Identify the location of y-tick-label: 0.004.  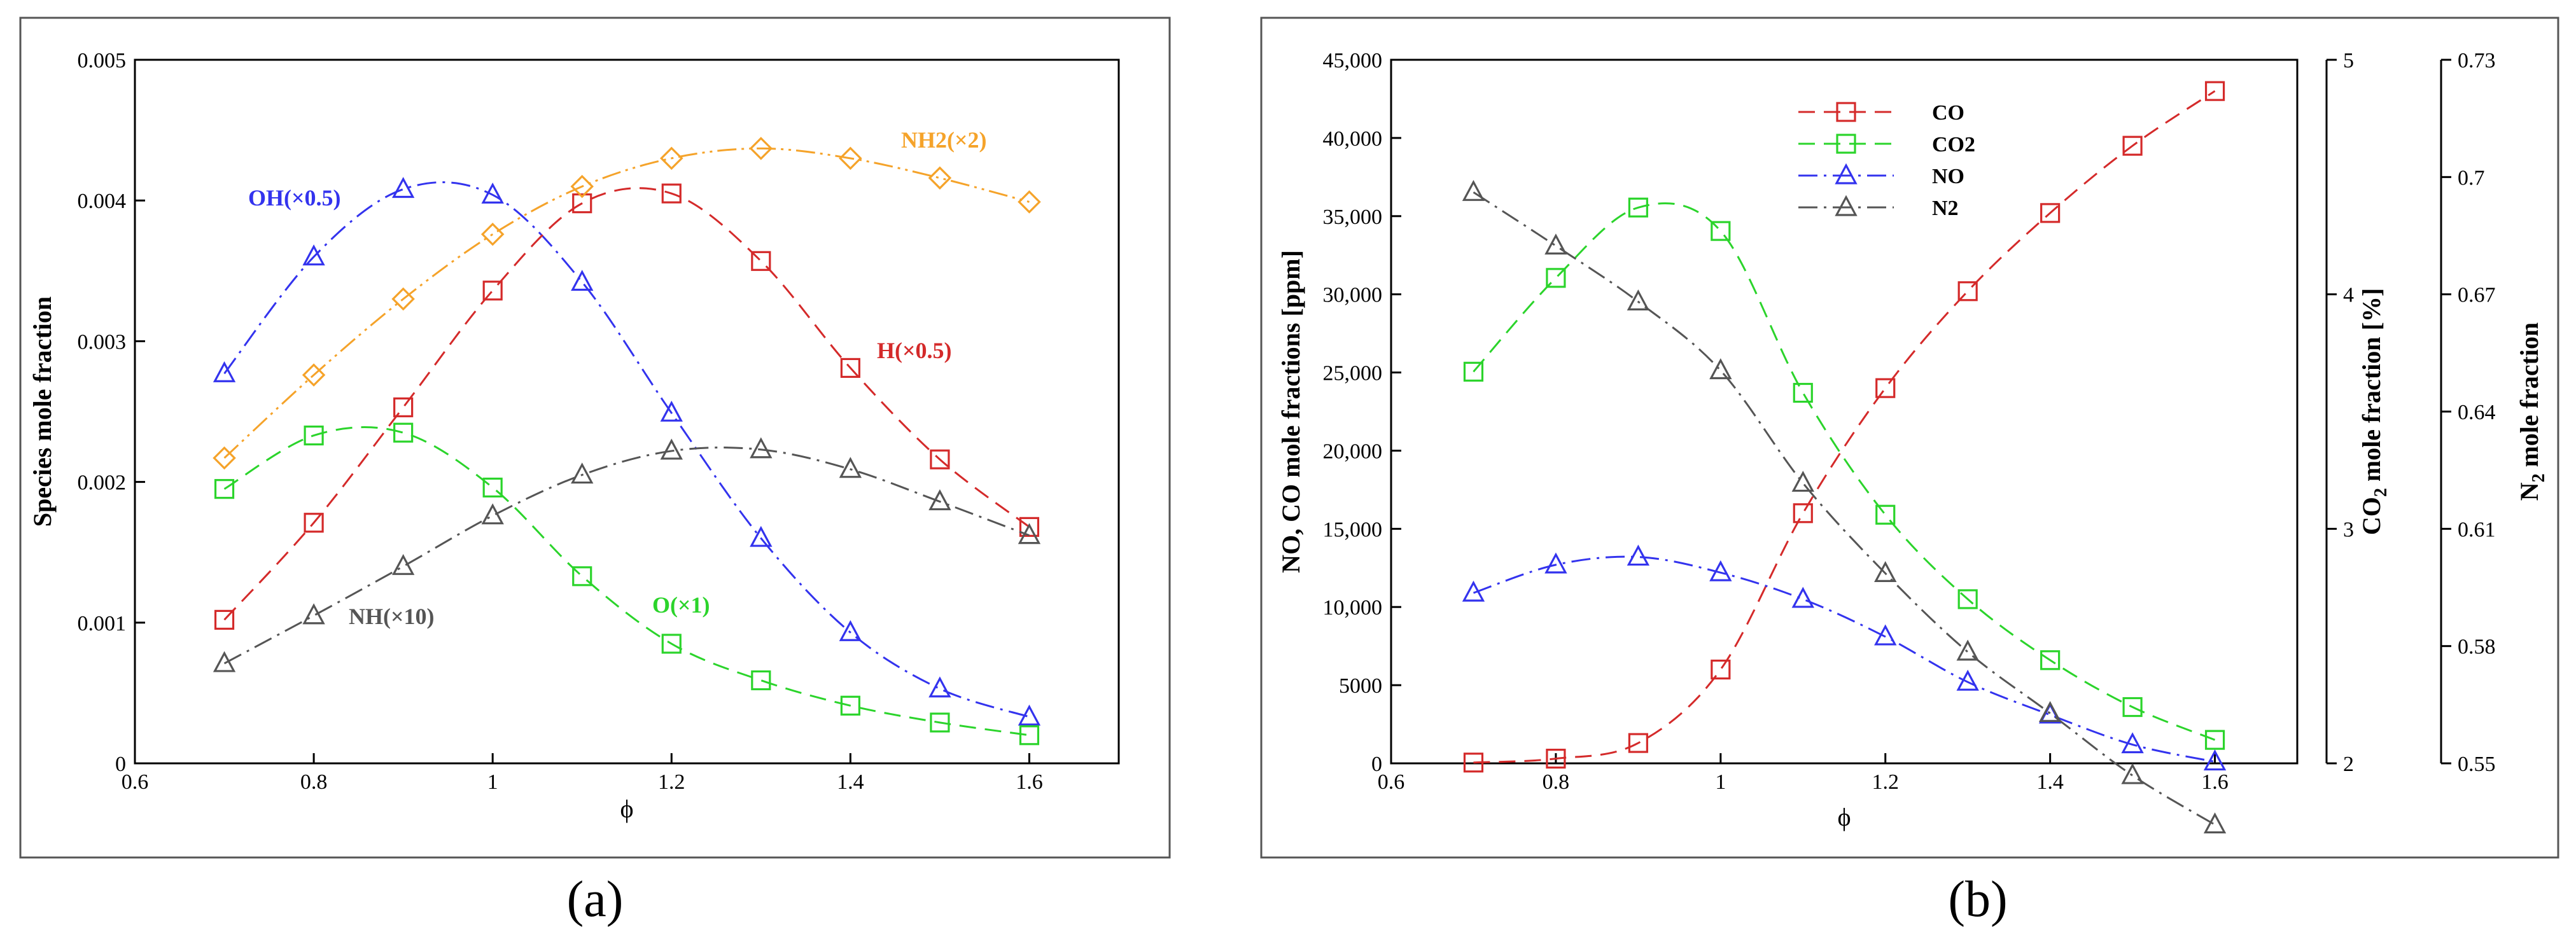
(102, 201).